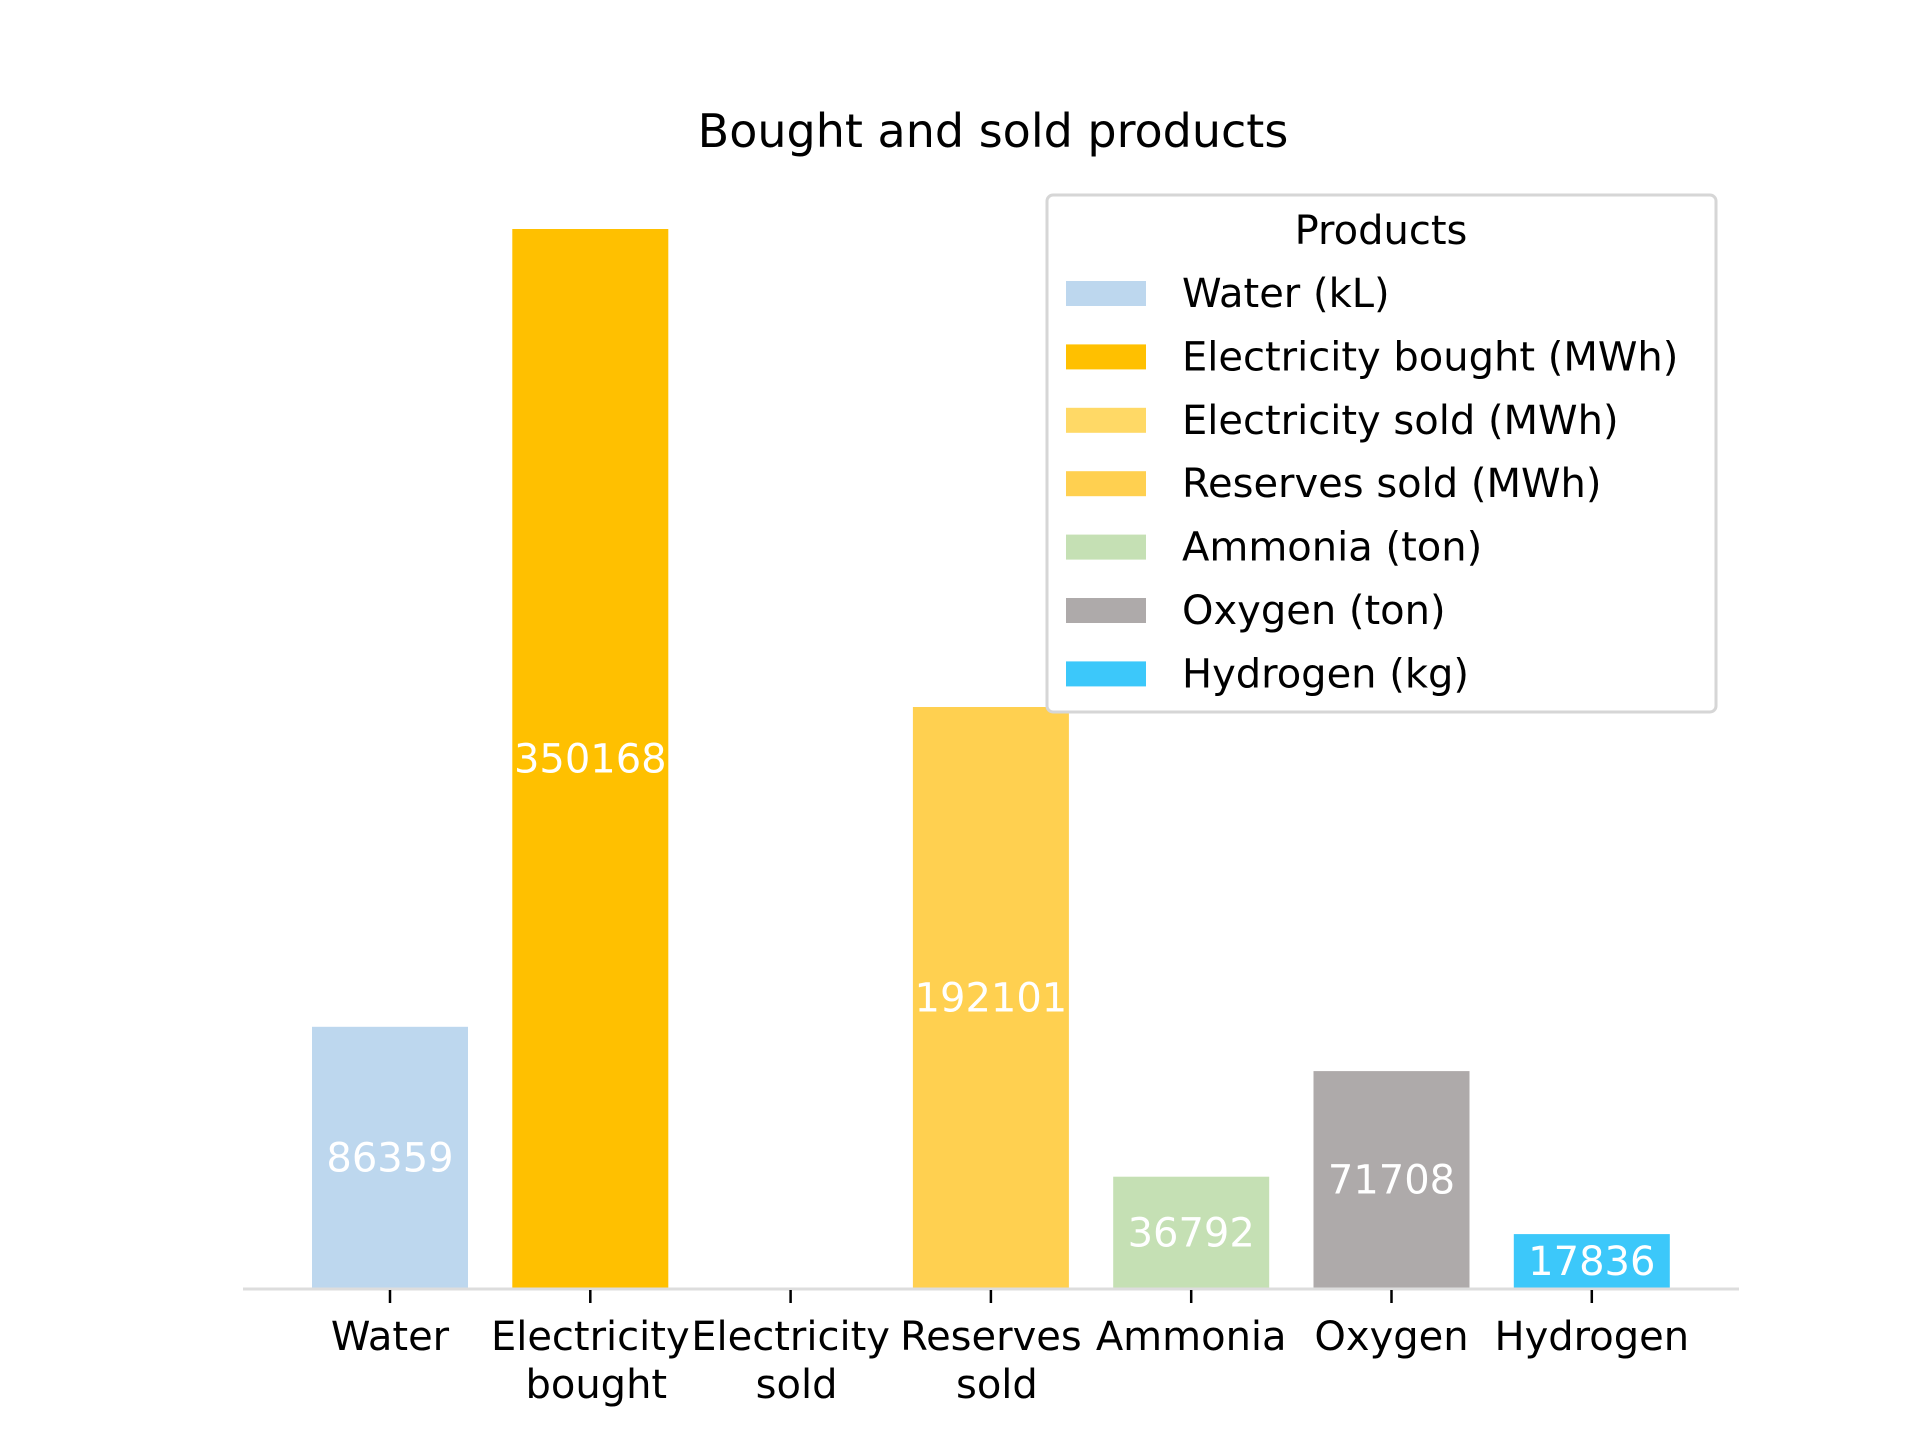  I want to click on x-tick-label-line: Hydrogen, so click(1592, 1337).